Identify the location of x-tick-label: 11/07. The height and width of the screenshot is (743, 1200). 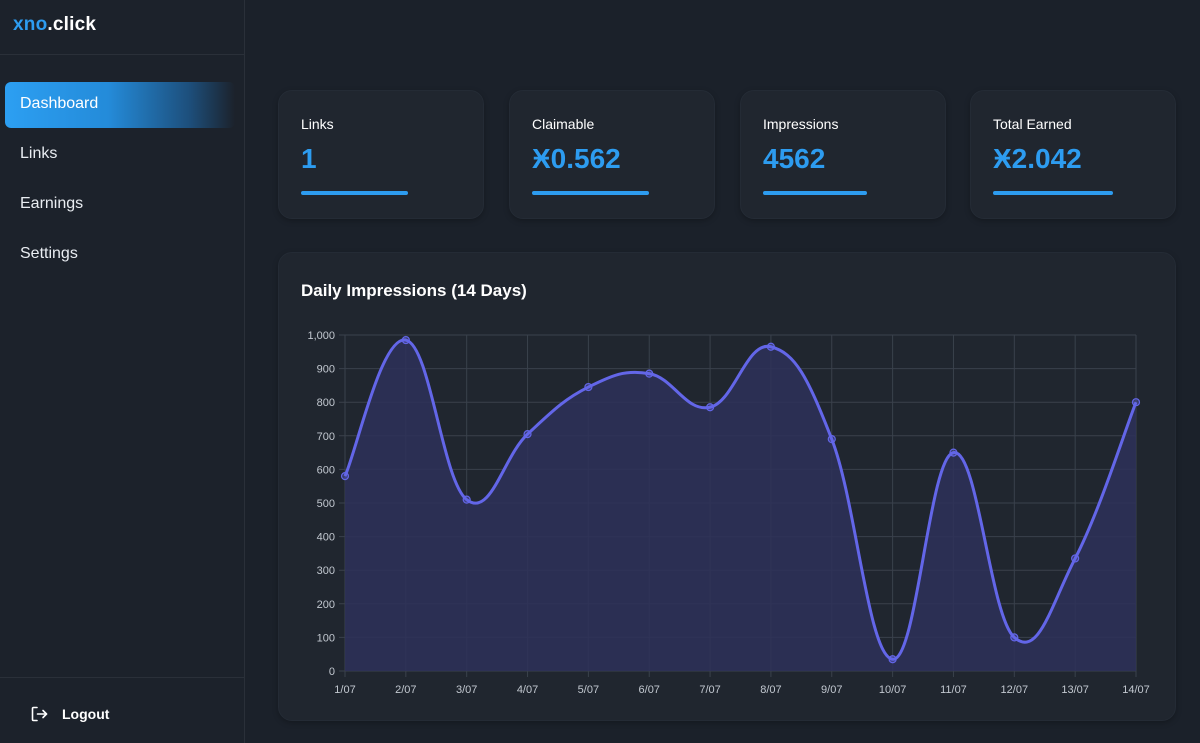
(953, 690).